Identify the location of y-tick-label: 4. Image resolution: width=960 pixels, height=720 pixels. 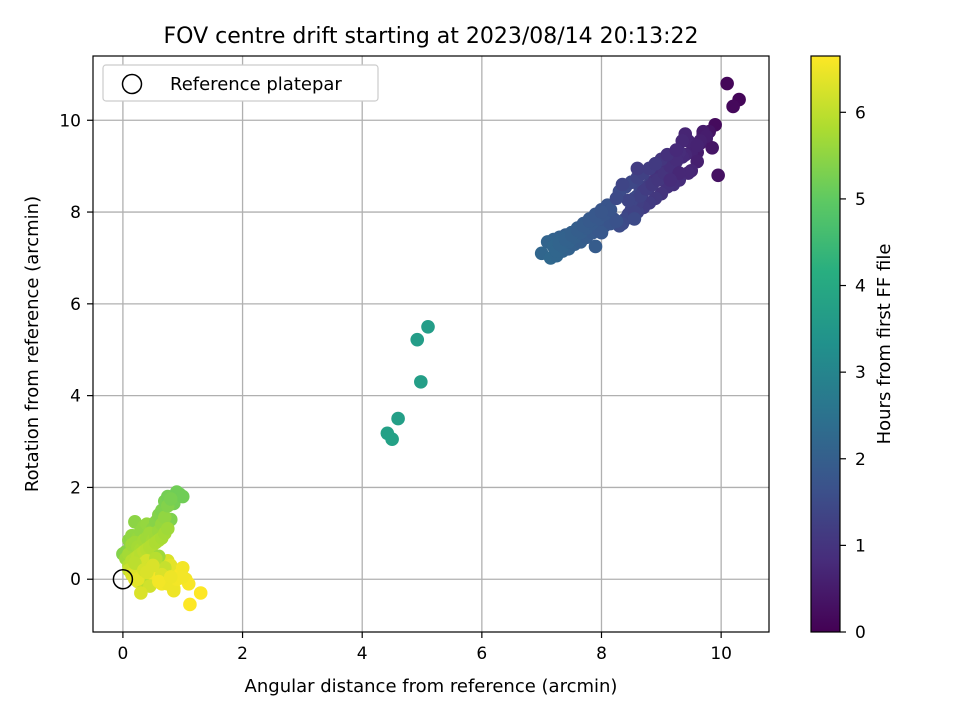
(75, 397).